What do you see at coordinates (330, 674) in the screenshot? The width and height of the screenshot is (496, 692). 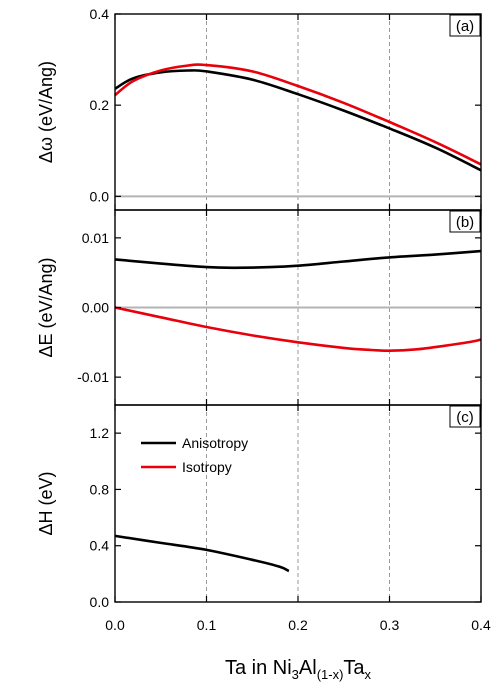 I see `x-axis-label-sub2: (1-x)` at bounding box center [330, 674].